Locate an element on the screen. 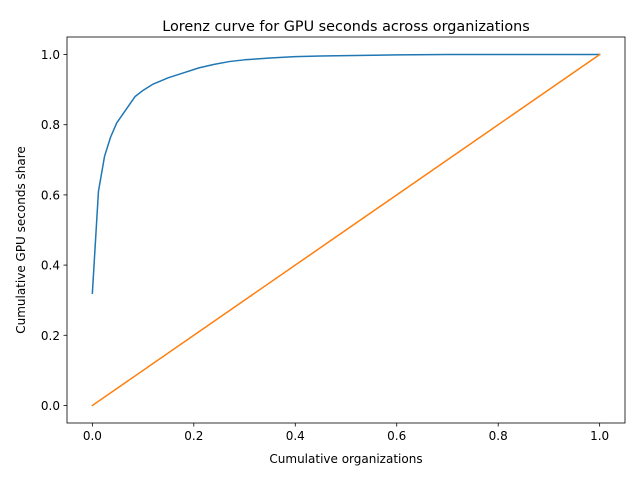 Image resolution: width=640 pixels, height=480 pixels. y-tick-label: 0.4 is located at coordinates (50, 266).